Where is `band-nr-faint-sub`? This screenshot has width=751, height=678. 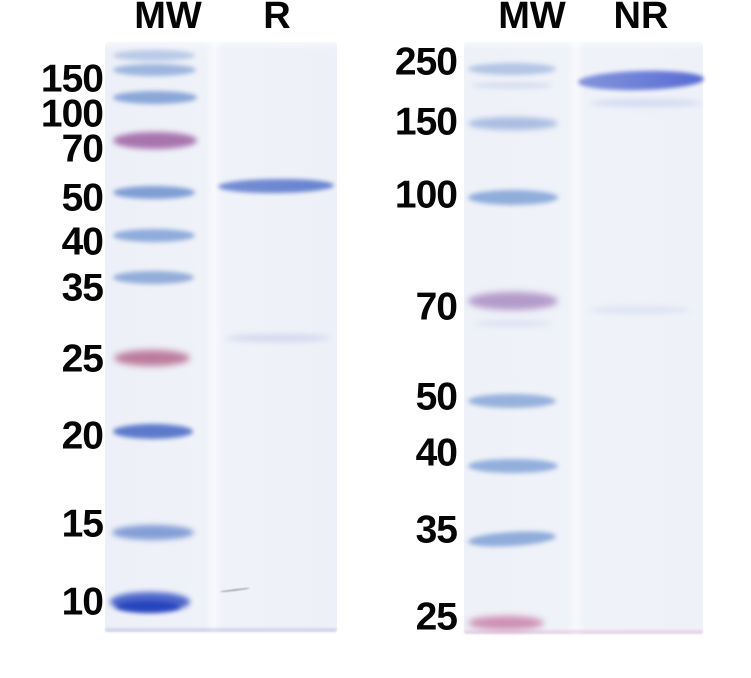
band-nr-faint-sub is located at coordinates (646, 103).